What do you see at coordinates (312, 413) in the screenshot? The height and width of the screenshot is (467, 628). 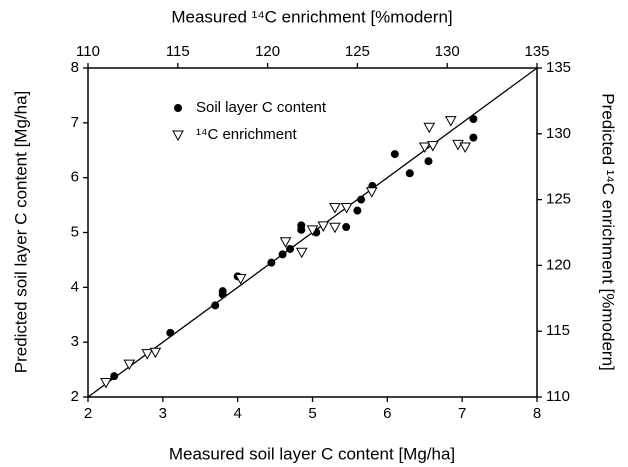 I see `x-tick-label: 5` at bounding box center [312, 413].